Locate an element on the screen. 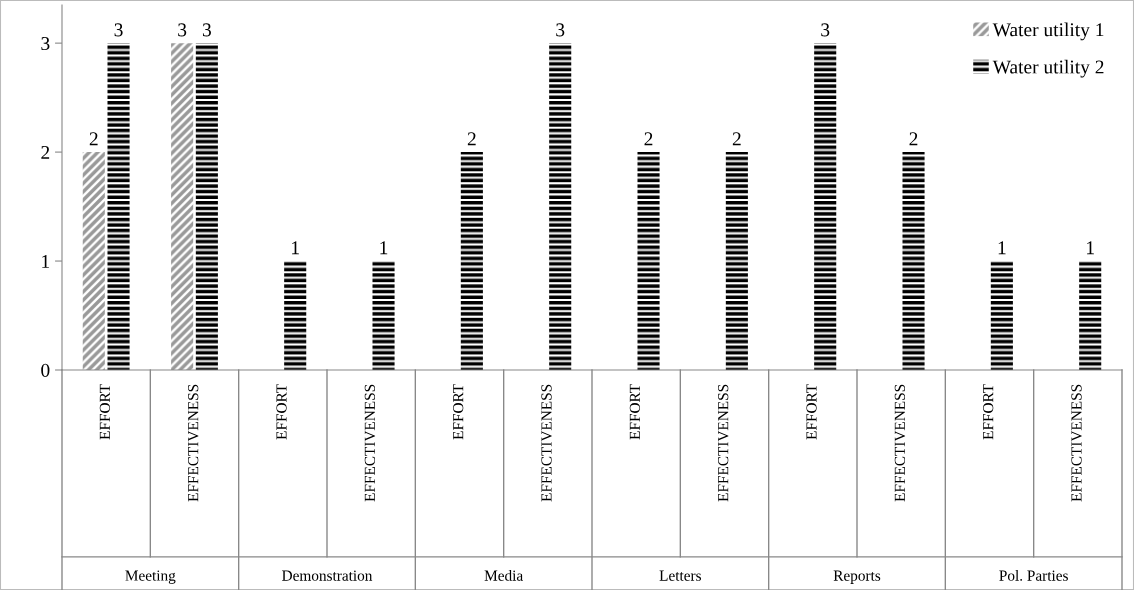  text: Demonstration is located at coordinates (327, 575).